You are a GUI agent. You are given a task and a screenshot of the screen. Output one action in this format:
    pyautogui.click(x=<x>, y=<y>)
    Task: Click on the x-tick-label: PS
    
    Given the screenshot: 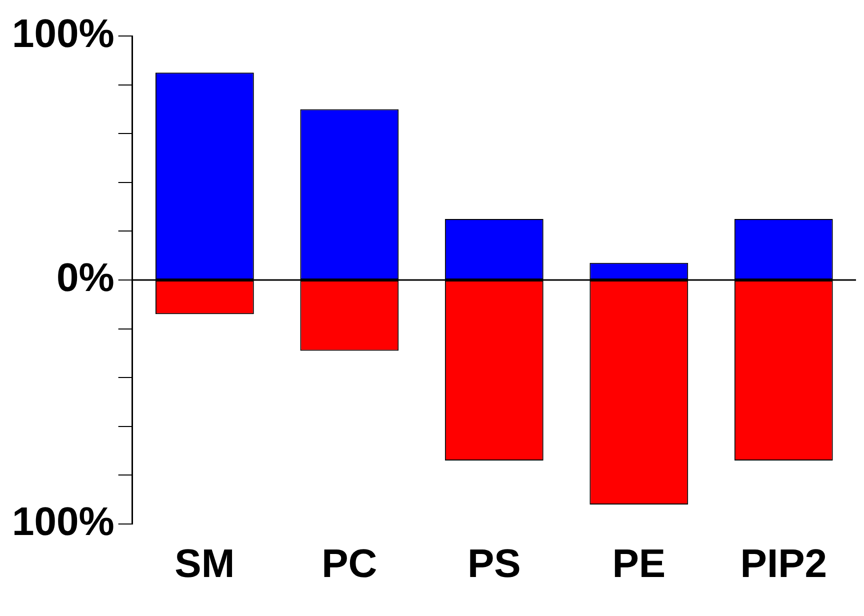 What is the action you would take?
    pyautogui.click(x=494, y=564)
    